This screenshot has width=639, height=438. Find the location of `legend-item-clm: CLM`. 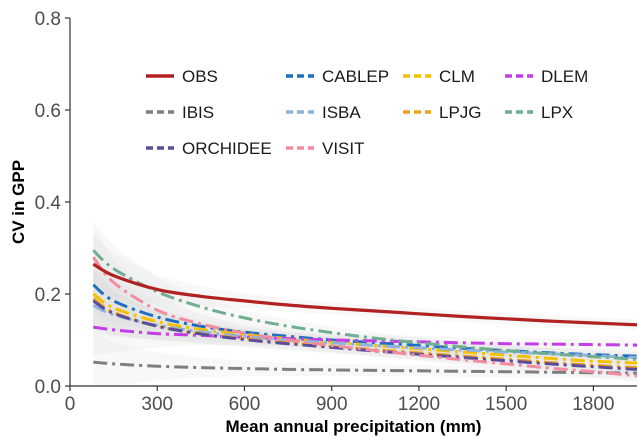

legend-item-clm: CLM is located at coordinates (439, 76).